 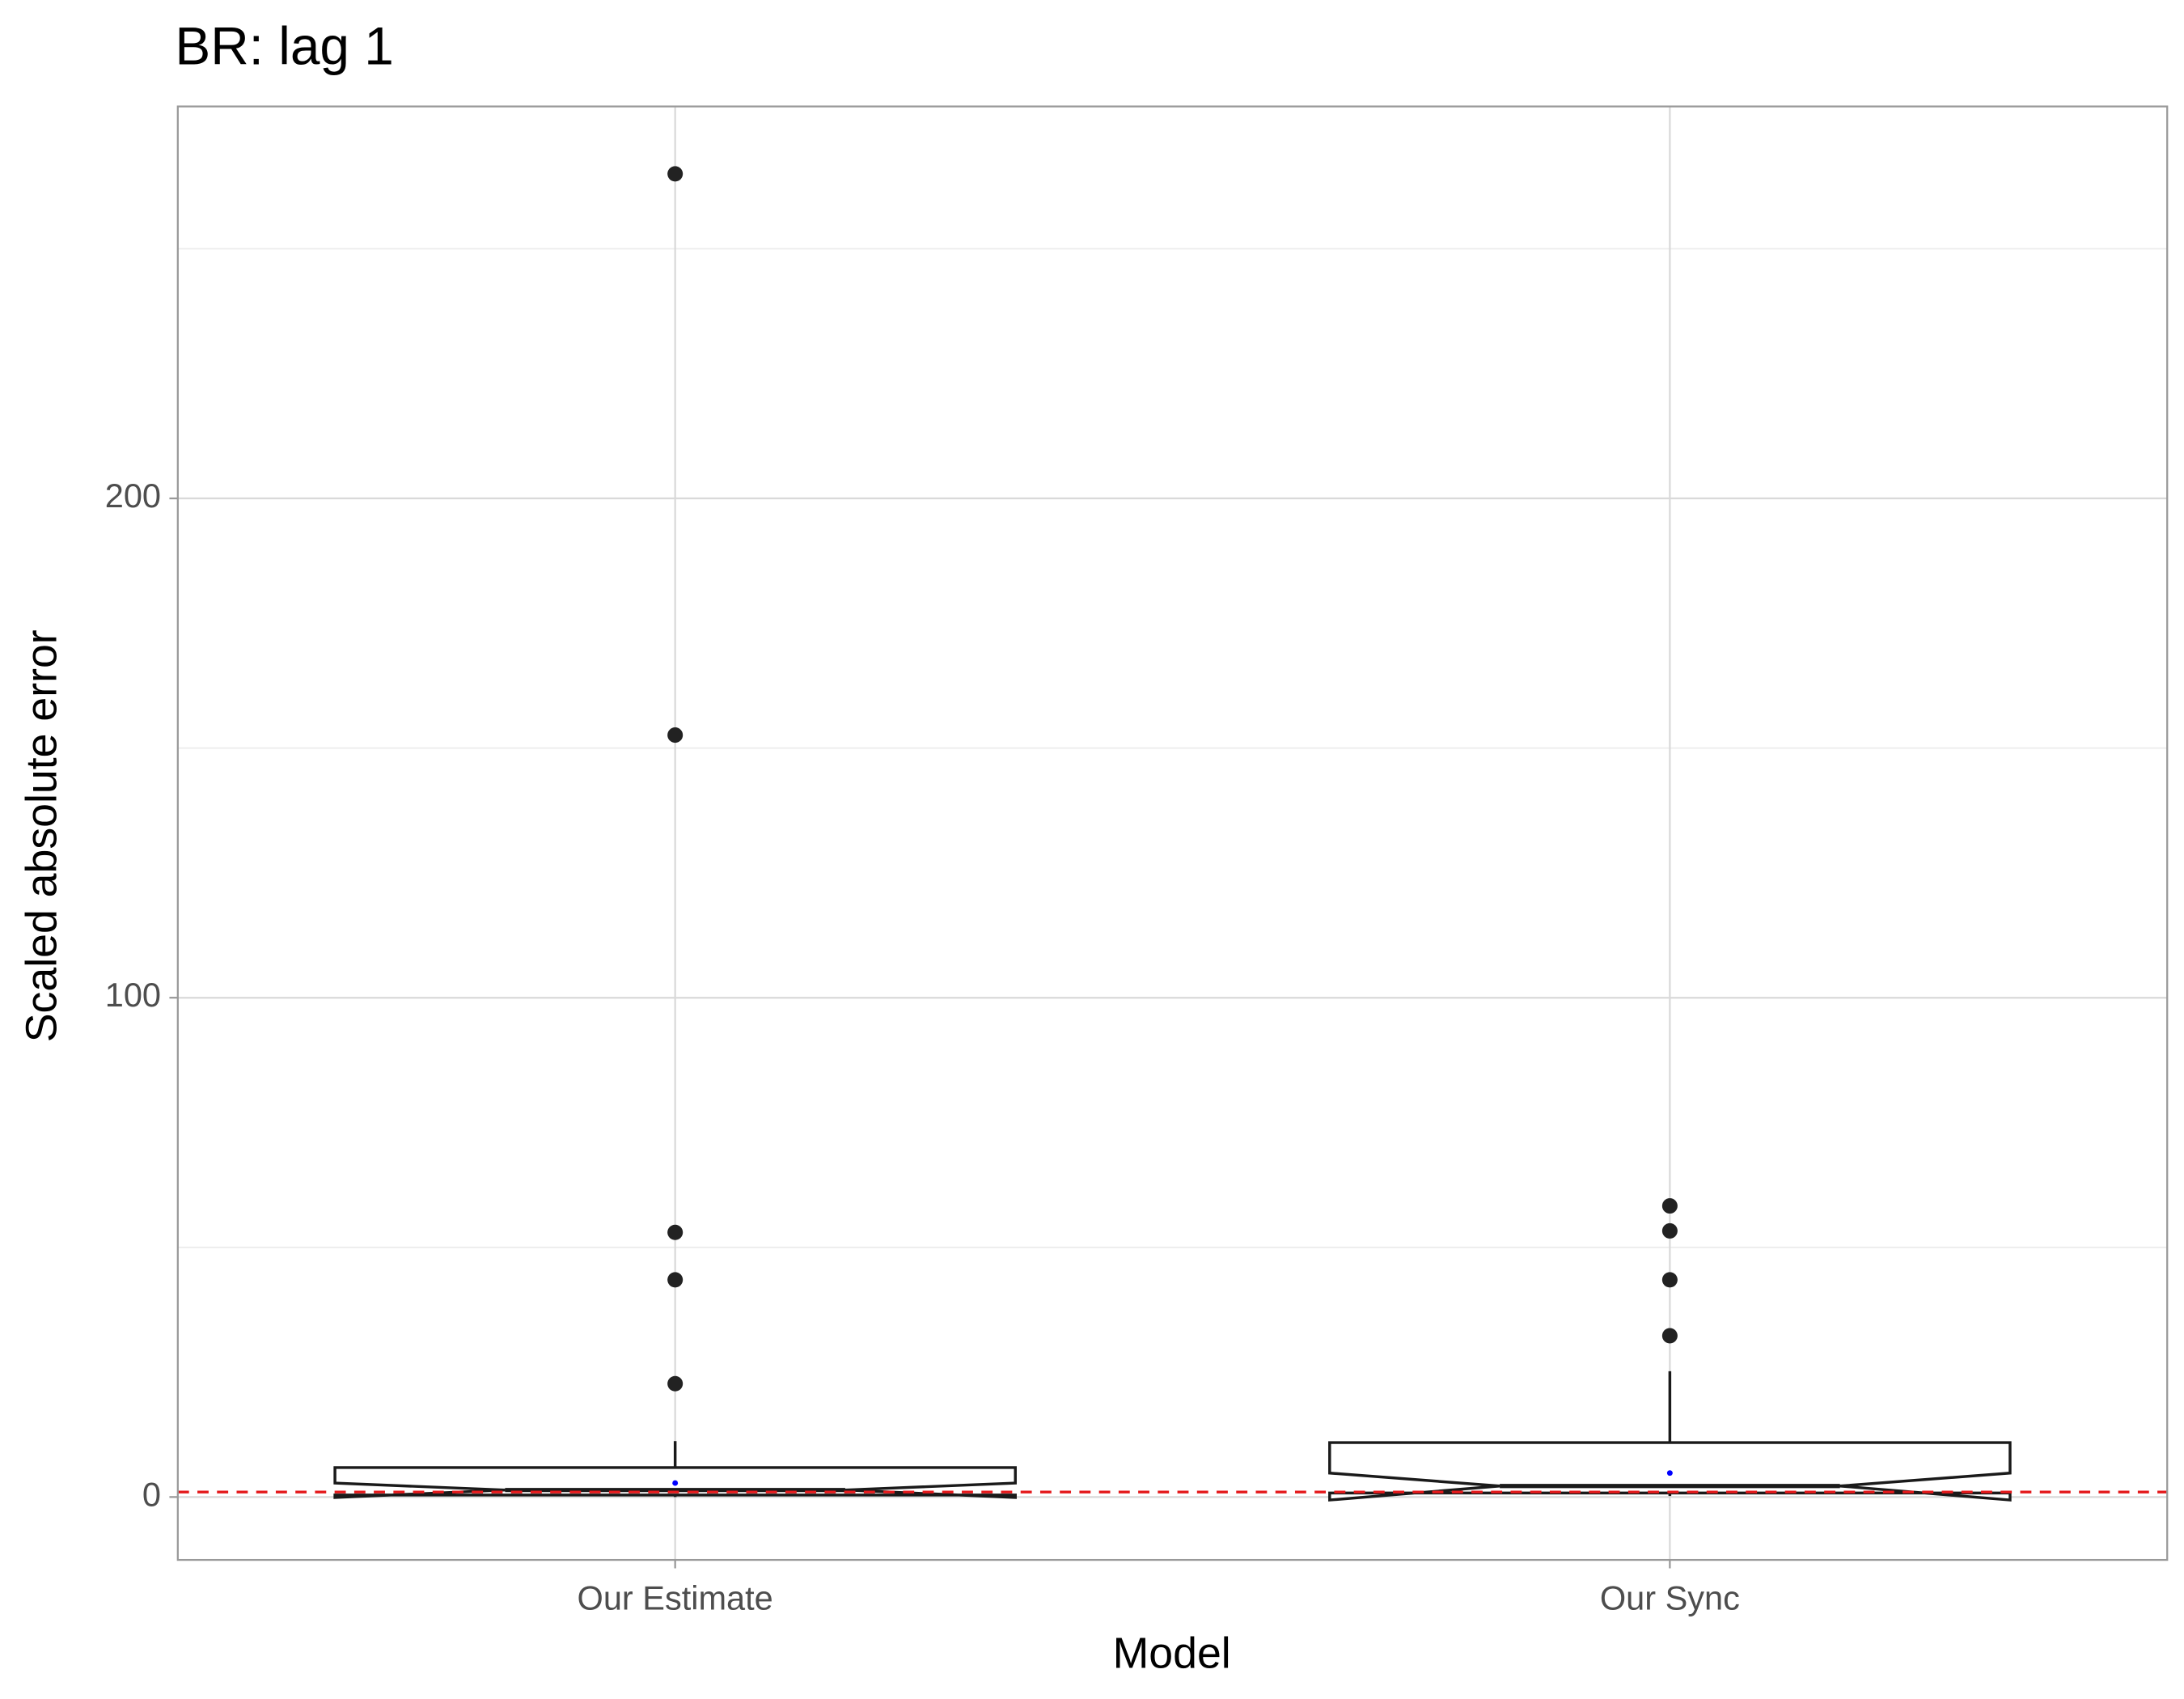 What do you see at coordinates (1172, 1653) in the screenshot?
I see `x-axis-title: Model` at bounding box center [1172, 1653].